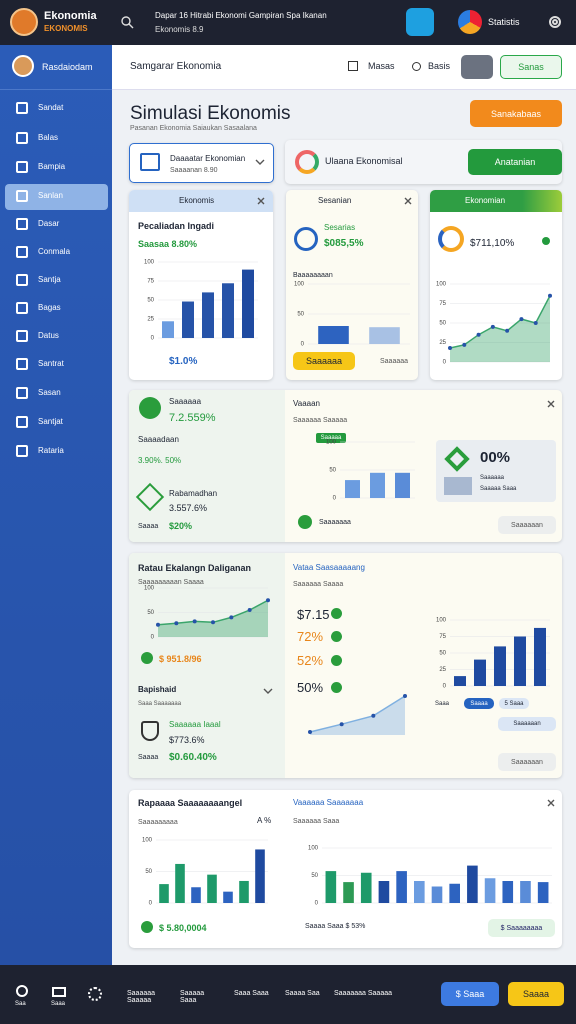 The image size is (576, 1024). I want to click on brand-sub: EKONOMIS, so click(66, 28).